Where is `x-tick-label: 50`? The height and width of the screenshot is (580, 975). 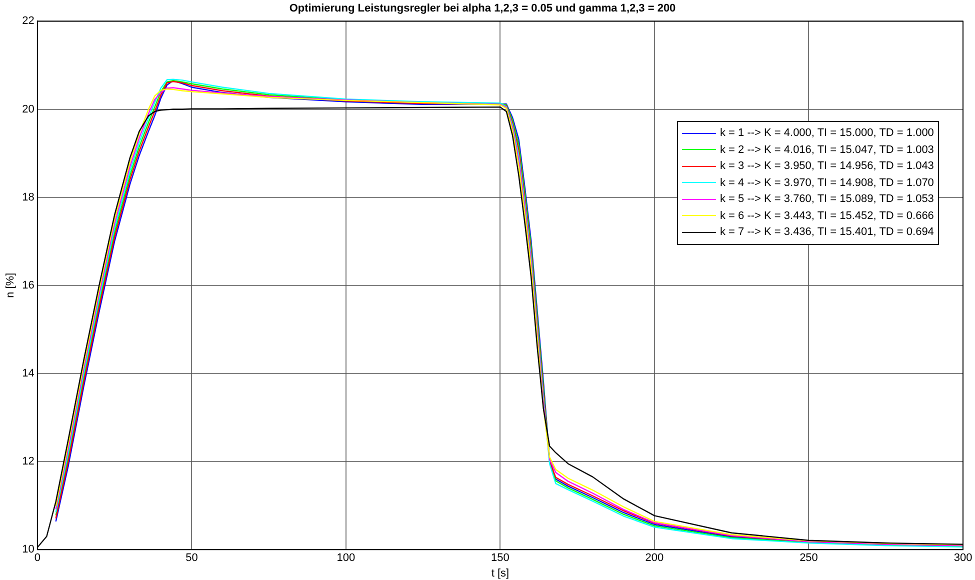 x-tick-label: 50 is located at coordinates (192, 558).